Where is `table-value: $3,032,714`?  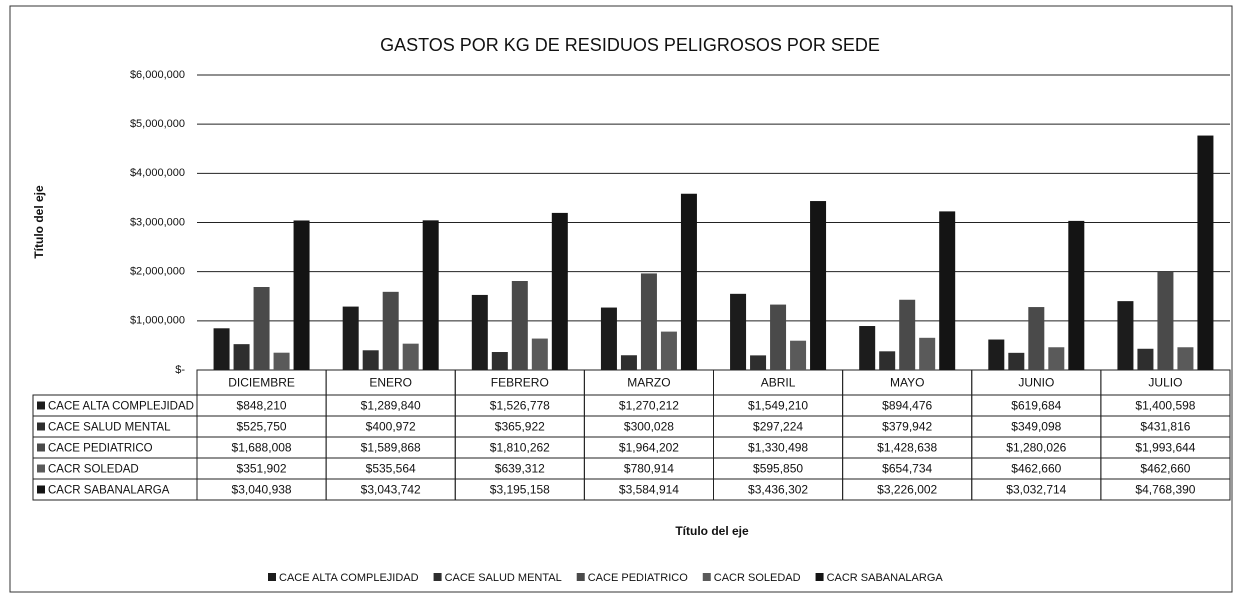 table-value: $3,032,714 is located at coordinates (1036, 490).